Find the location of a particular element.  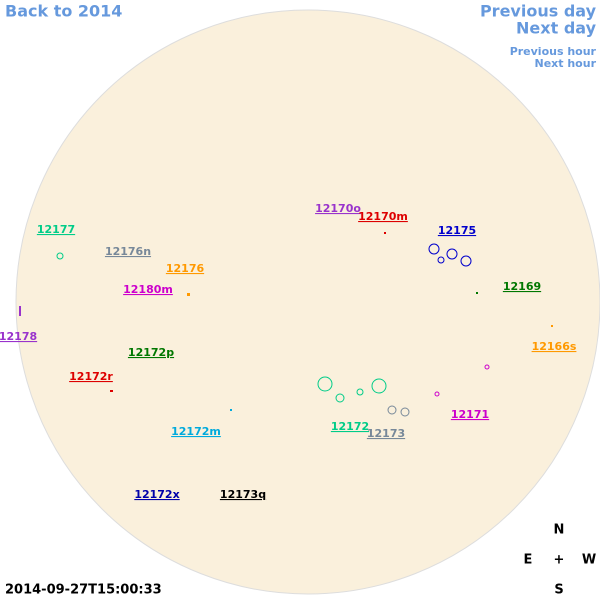

previous-day-link: Previous day is located at coordinates (538, 11).